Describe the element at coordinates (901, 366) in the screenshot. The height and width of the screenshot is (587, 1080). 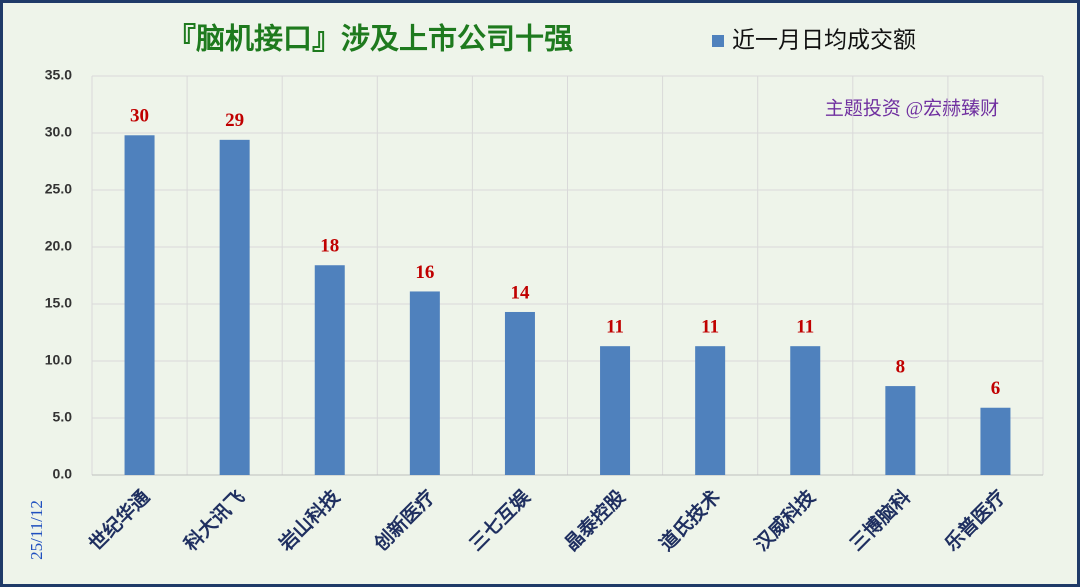
I see `value-label: 8` at that location.